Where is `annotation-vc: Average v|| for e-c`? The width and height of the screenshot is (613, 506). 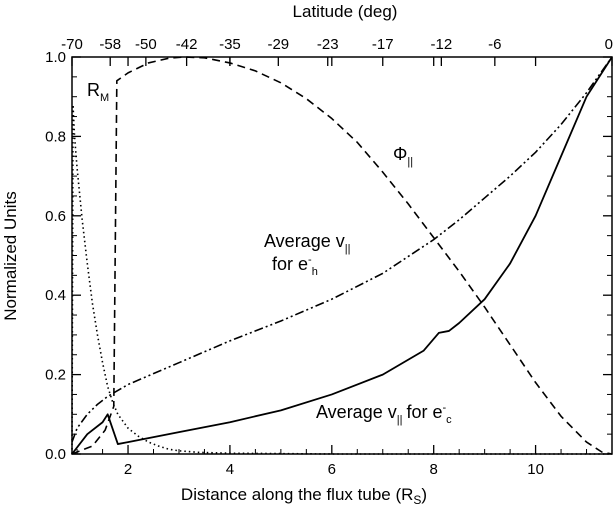
annotation-vc: Average v|| for e-c is located at coordinates (384, 414).